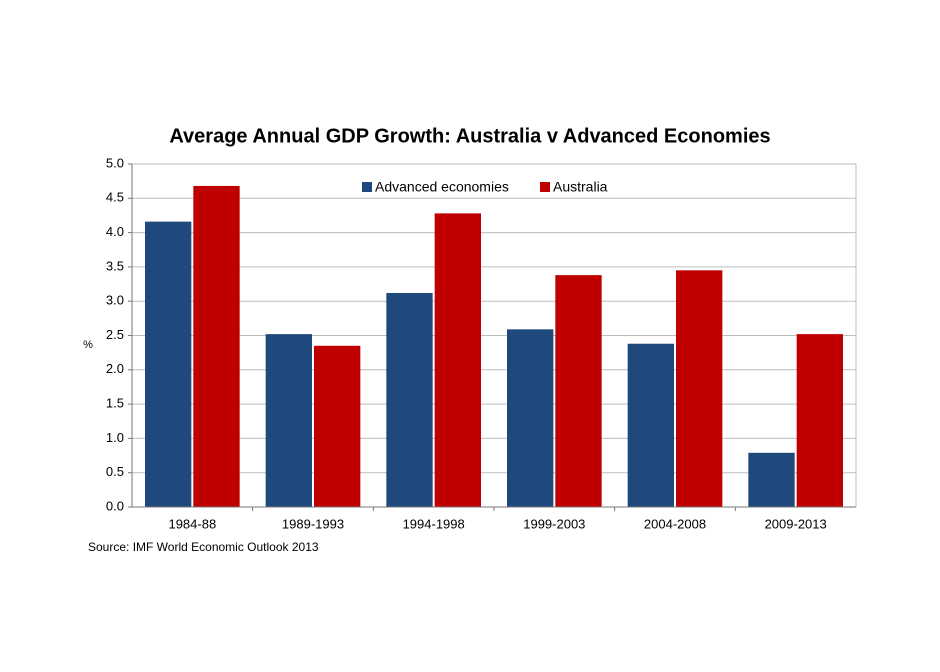 The width and height of the screenshot is (940, 672). Describe the element at coordinates (442, 187) in the screenshot. I see `legend-label: Advanced economies` at that location.